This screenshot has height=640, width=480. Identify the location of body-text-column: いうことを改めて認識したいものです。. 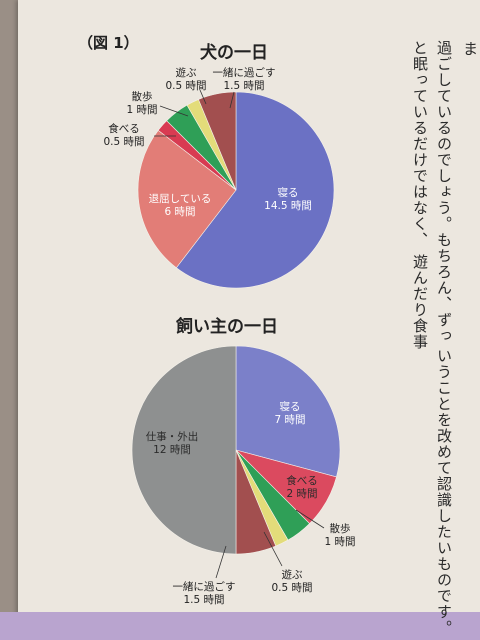
(444, 492).